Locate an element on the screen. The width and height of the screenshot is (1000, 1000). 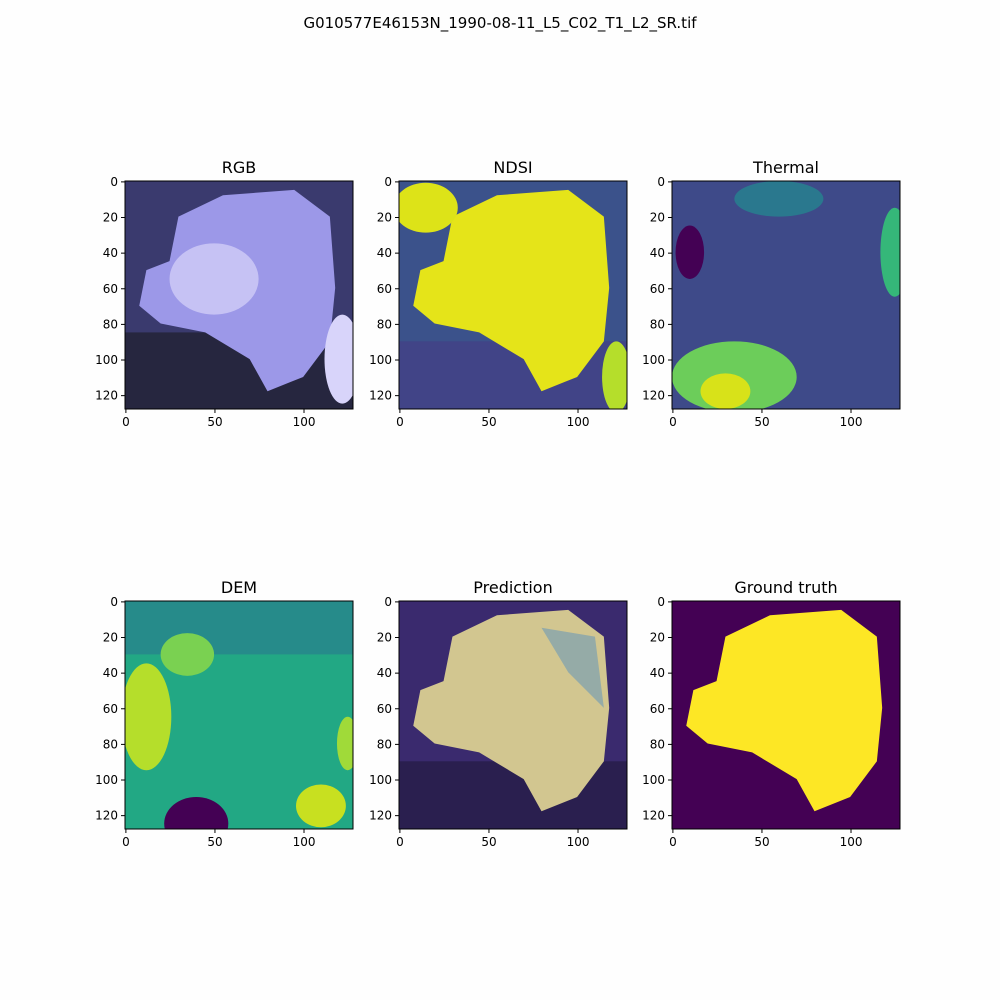
image-thermal is located at coordinates (786, 295).